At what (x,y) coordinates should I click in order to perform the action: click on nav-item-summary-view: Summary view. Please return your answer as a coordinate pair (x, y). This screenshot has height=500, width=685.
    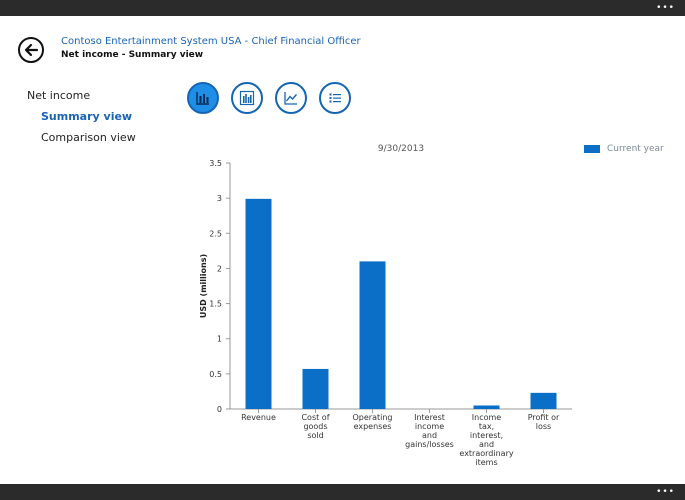
    Looking at the image, I should click on (87, 116).